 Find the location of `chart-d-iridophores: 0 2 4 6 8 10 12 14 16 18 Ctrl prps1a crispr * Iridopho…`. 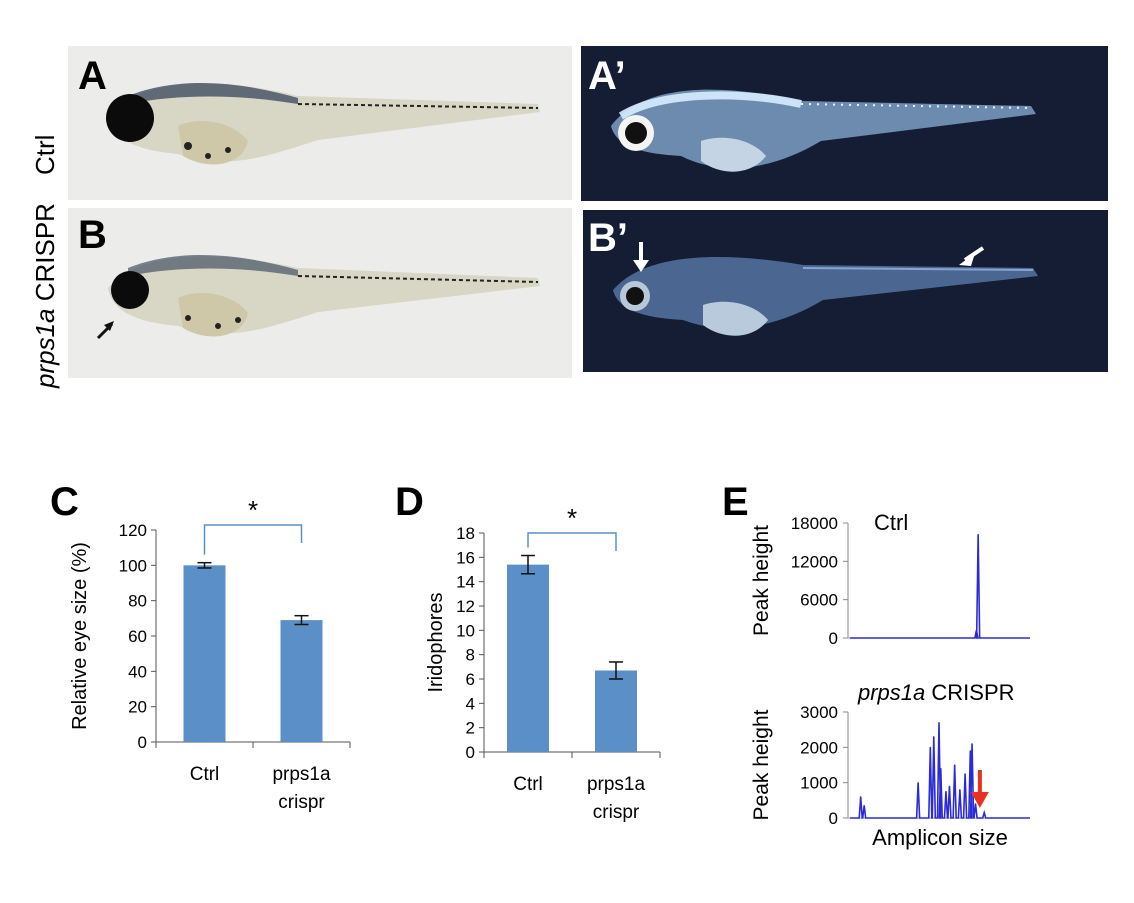

chart-d-iridophores: 0 2 4 6 8 10 12 14 16 18 Ctrl prps1a crispr * Iridopho… is located at coordinates (543, 663).